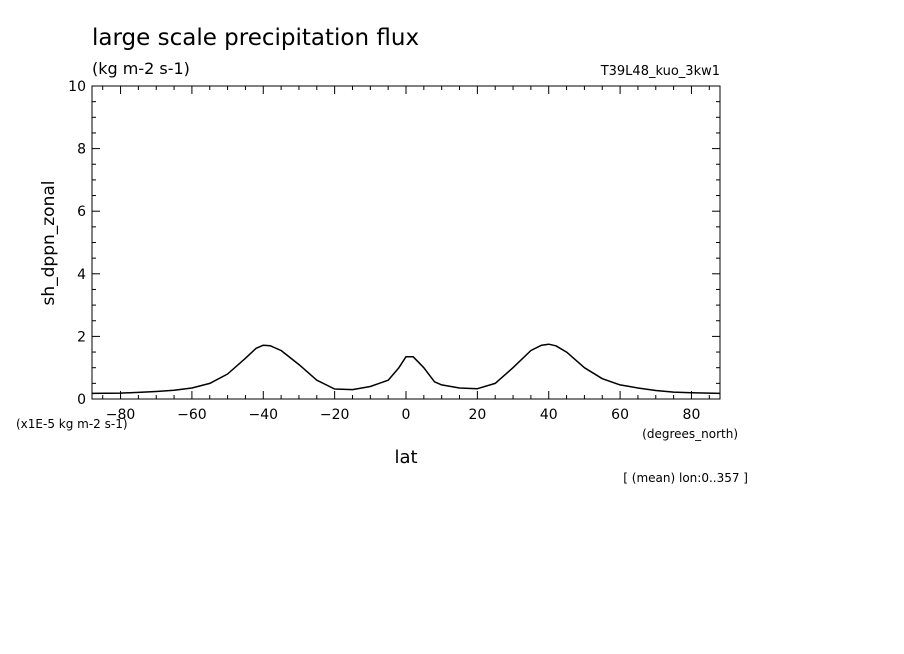  I want to click on x-tick-label: 40, so click(549, 415).